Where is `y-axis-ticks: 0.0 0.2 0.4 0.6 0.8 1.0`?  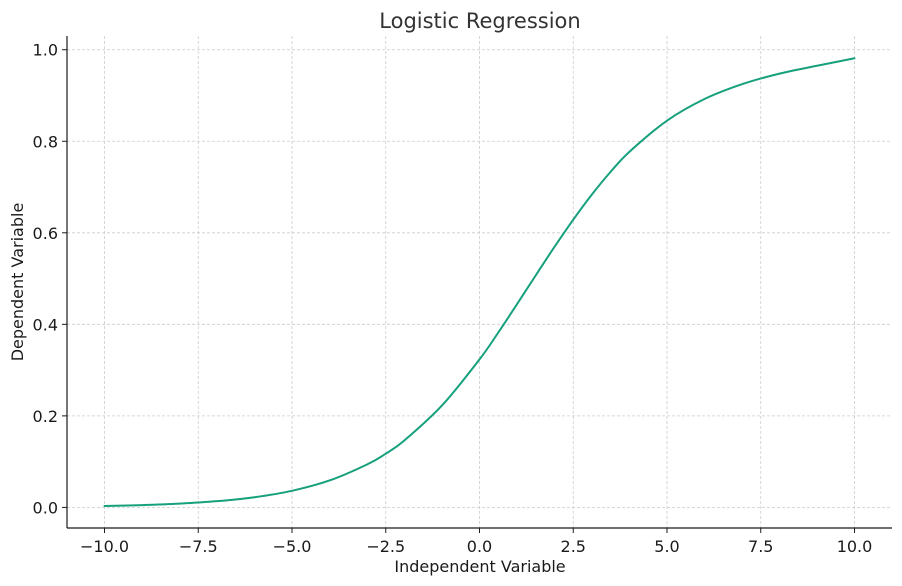 y-axis-ticks: 0.0 0.2 0.4 0.6 0.8 1.0 is located at coordinates (50, 279).